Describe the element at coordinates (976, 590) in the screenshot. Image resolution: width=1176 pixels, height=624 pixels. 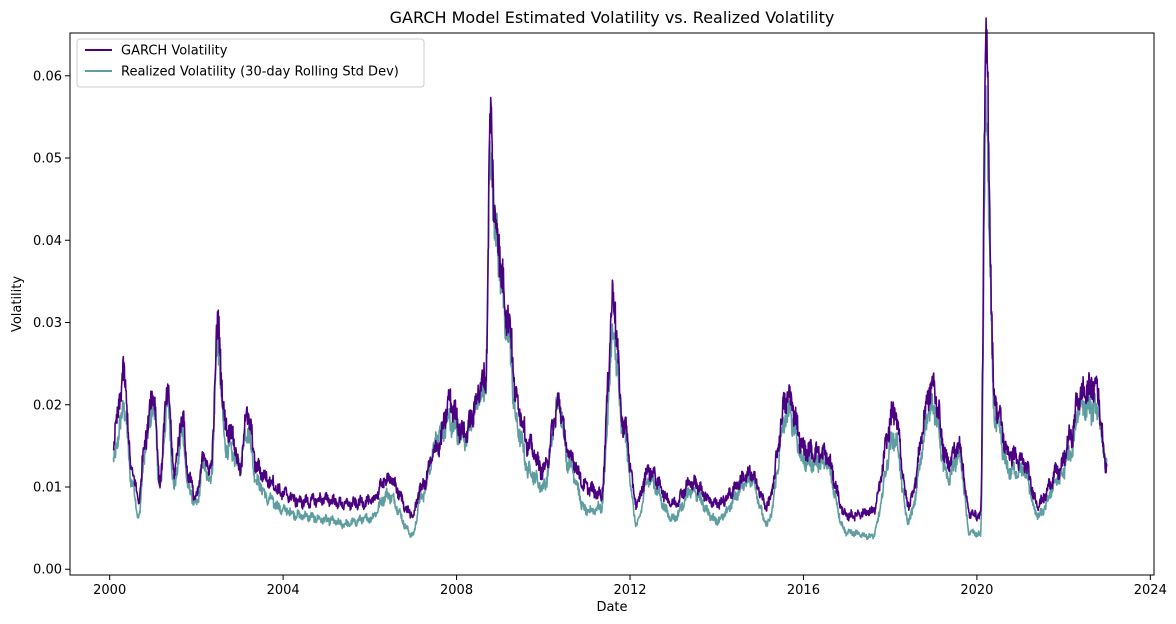
I see `x-tick-label: 2020` at that location.